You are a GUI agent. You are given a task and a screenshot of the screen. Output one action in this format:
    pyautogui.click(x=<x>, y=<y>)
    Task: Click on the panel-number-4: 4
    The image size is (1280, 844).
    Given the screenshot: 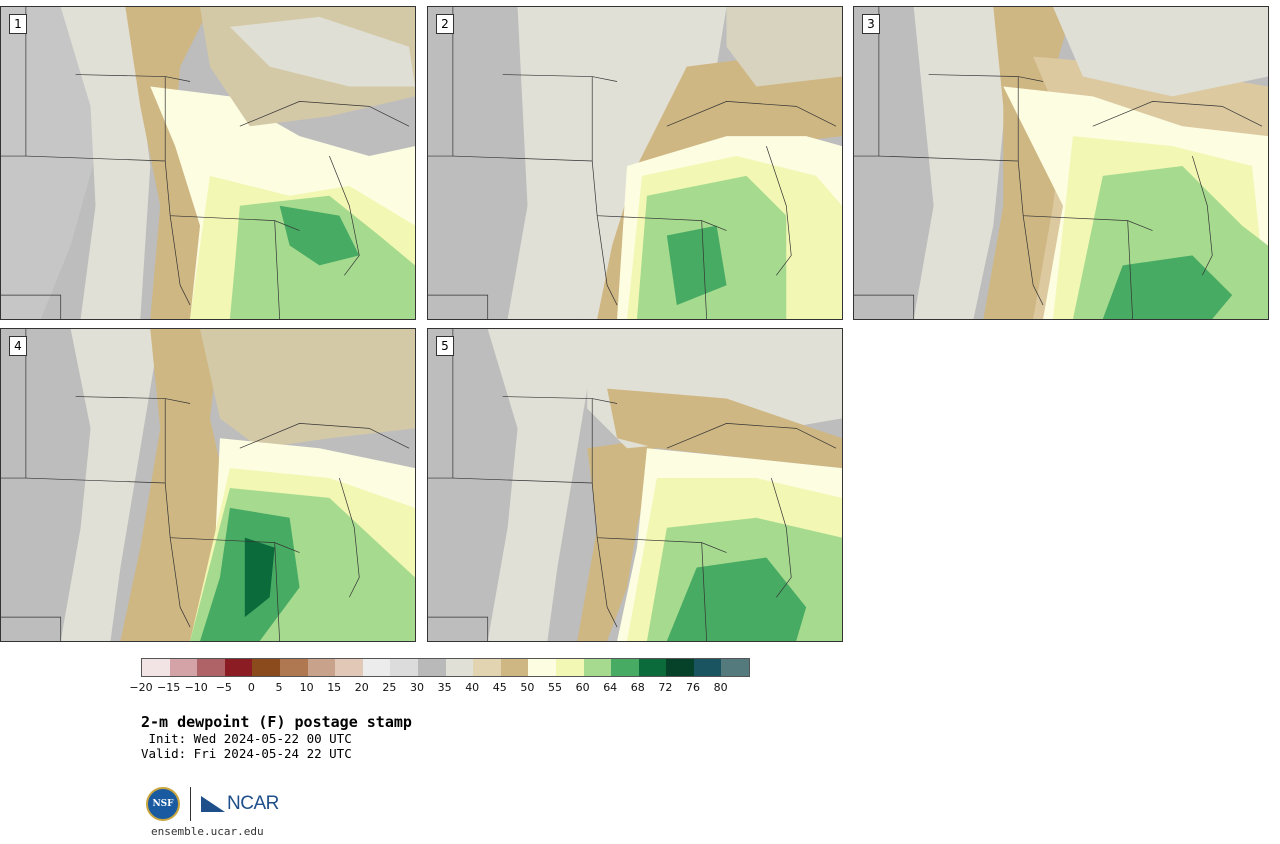 What is the action you would take?
    pyautogui.click(x=18, y=346)
    